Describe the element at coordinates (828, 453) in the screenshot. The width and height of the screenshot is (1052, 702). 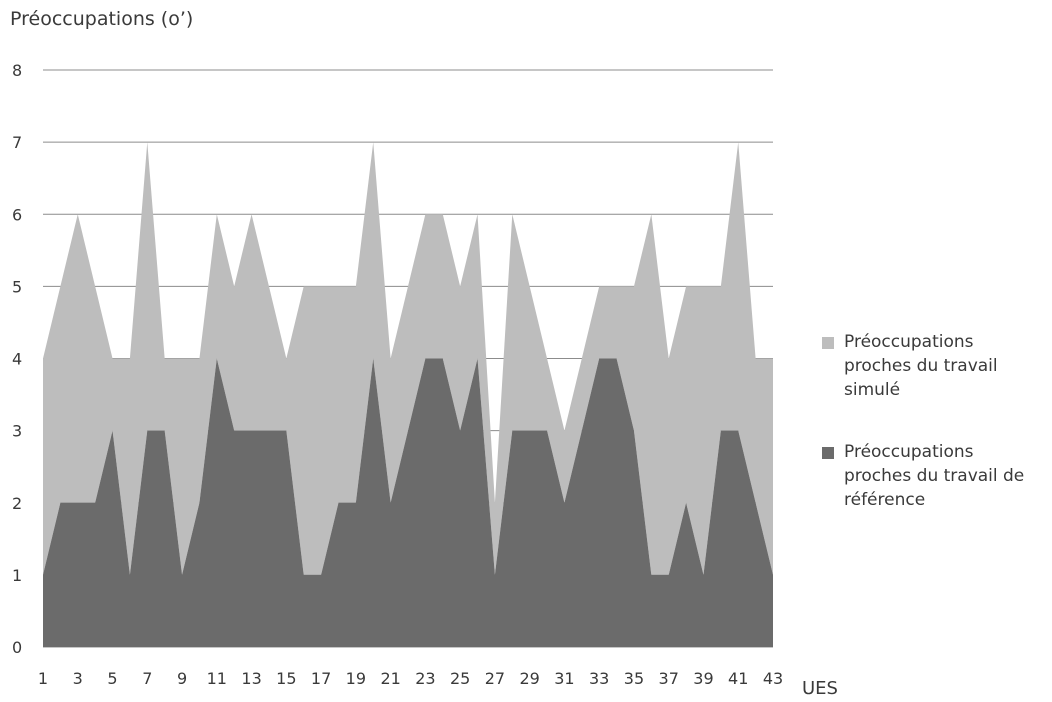
I see `legend-swatch-reference` at that location.